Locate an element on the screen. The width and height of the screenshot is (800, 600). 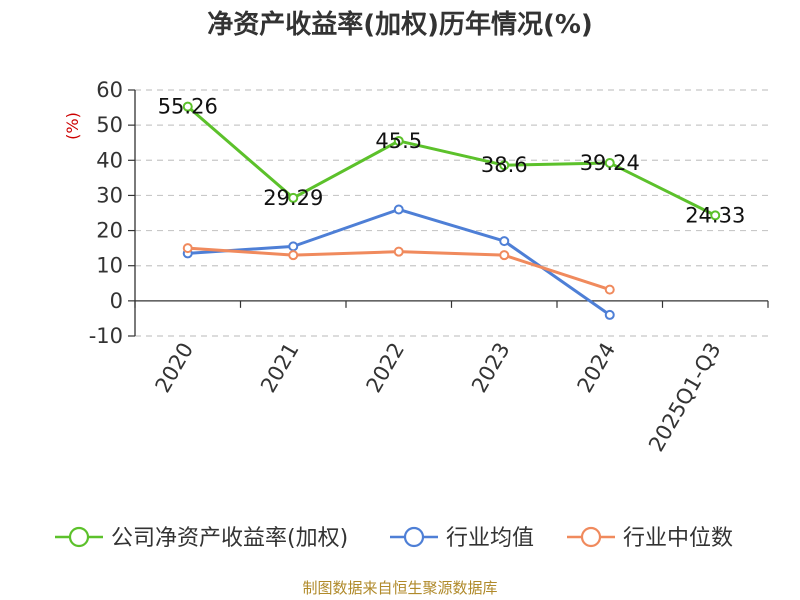
data-label: 45.5 is located at coordinates (398, 141).